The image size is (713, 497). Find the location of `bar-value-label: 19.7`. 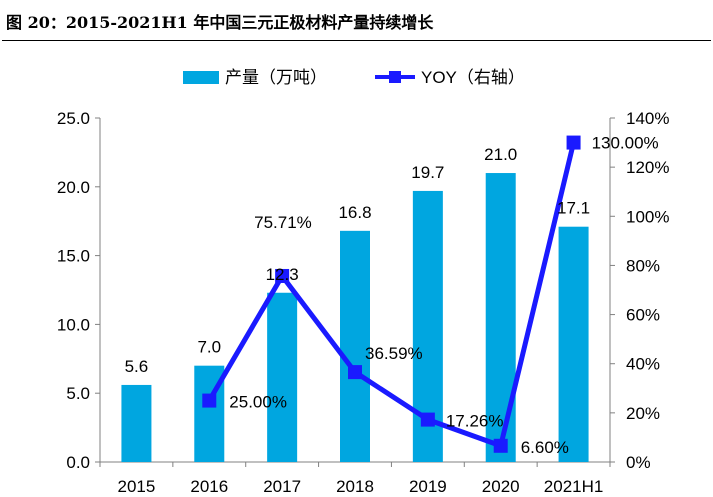

bar-value-label: 19.7 is located at coordinates (427, 172).